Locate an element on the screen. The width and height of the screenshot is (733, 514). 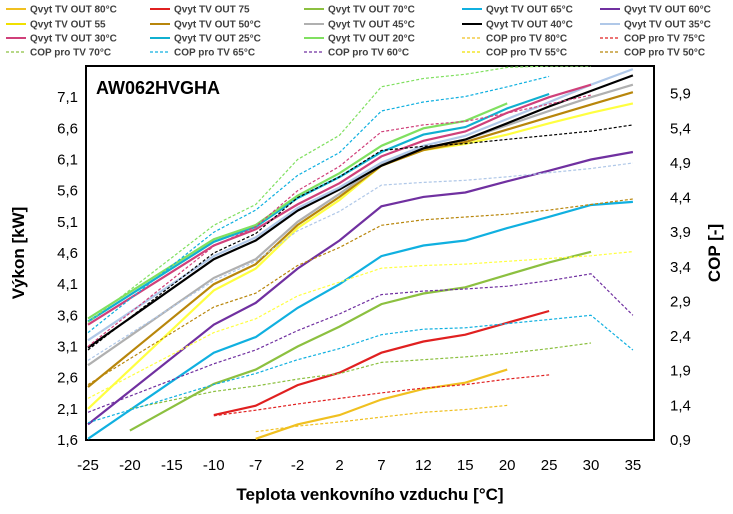
legend-item: Qvyt TV OUT 35°C is located at coordinates (655, 25).